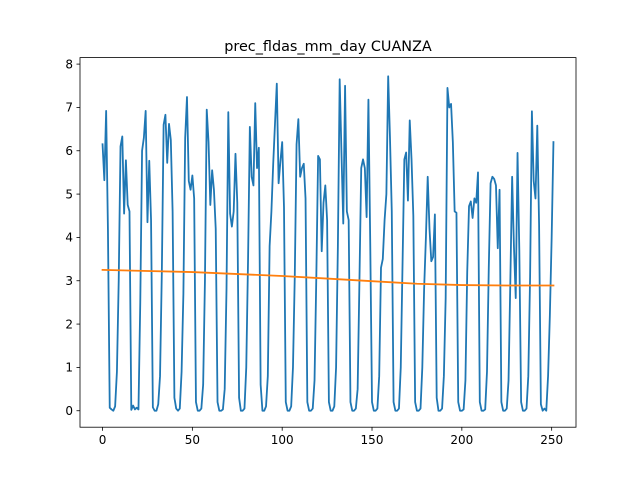 Image resolution: width=640 pixels, height=480 pixels. What do you see at coordinates (461, 440) in the screenshot?
I see `x-tick-label: 200` at bounding box center [461, 440].